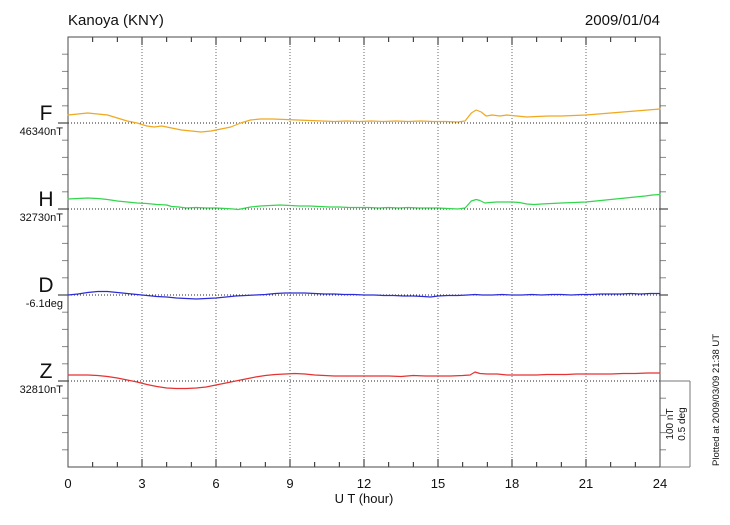 This screenshot has height=525, width=730. Describe the element at coordinates (46, 371) in the screenshot. I see `channel-letter-Z: Z` at that location.